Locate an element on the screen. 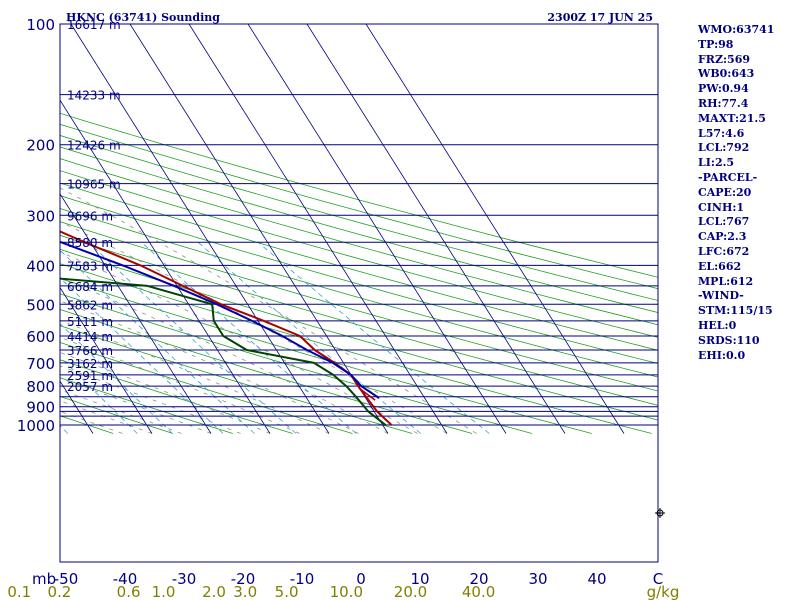 The width and height of the screenshot is (800, 600). height-label: 2591 m is located at coordinates (90, 376).